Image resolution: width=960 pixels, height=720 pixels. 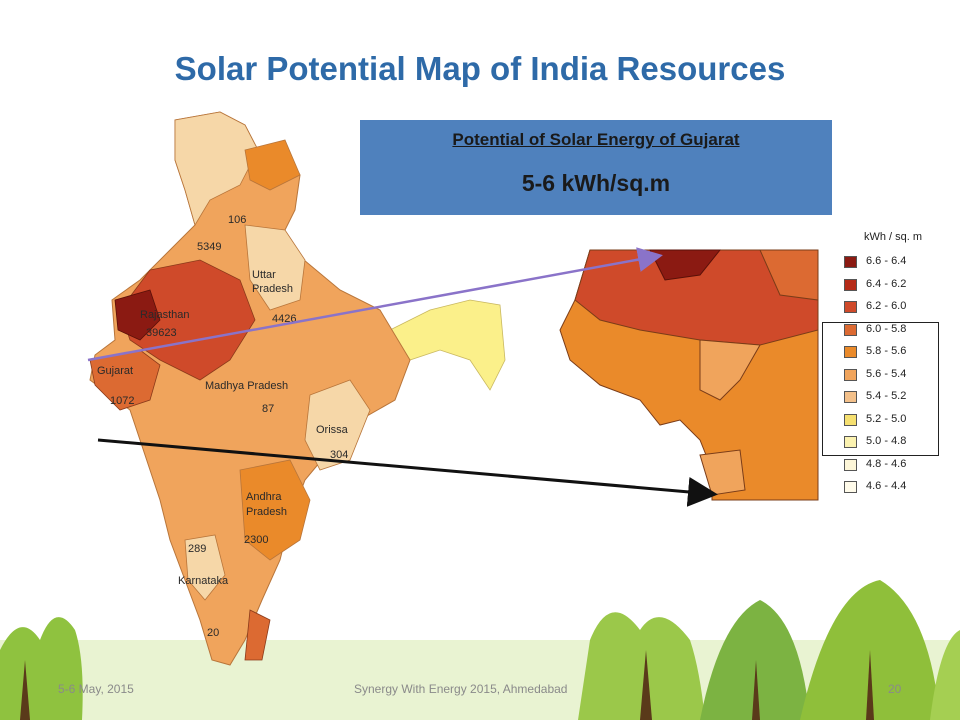 I want to click on map-label-gujarat: Gujarat, so click(x=115, y=371).